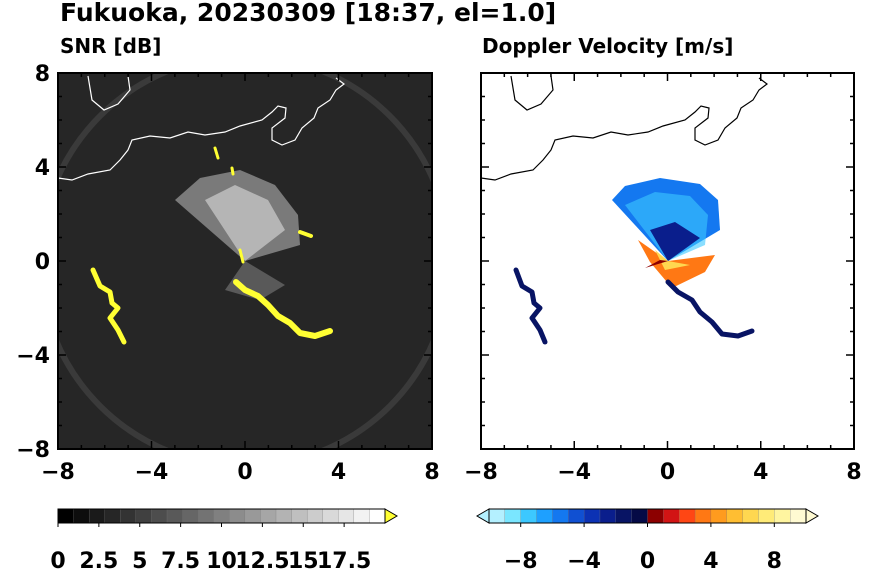 The image size is (870, 570). What do you see at coordinates (760, 472) in the screenshot?
I see `doppler-x-tick-label: 4` at bounding box center [760, 472].